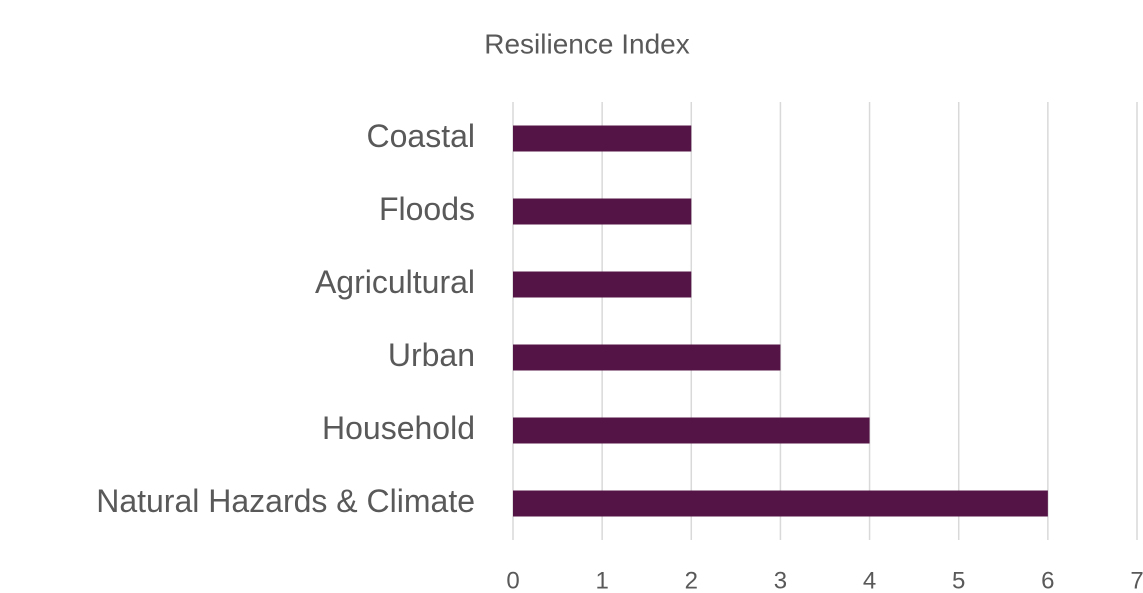 The height and width of the screenshot is (593, 1143). What do you see at coordinates (431, 355) in the screenshot?
I see `y-tick-label: Urban` at bounding box center [431, 355].